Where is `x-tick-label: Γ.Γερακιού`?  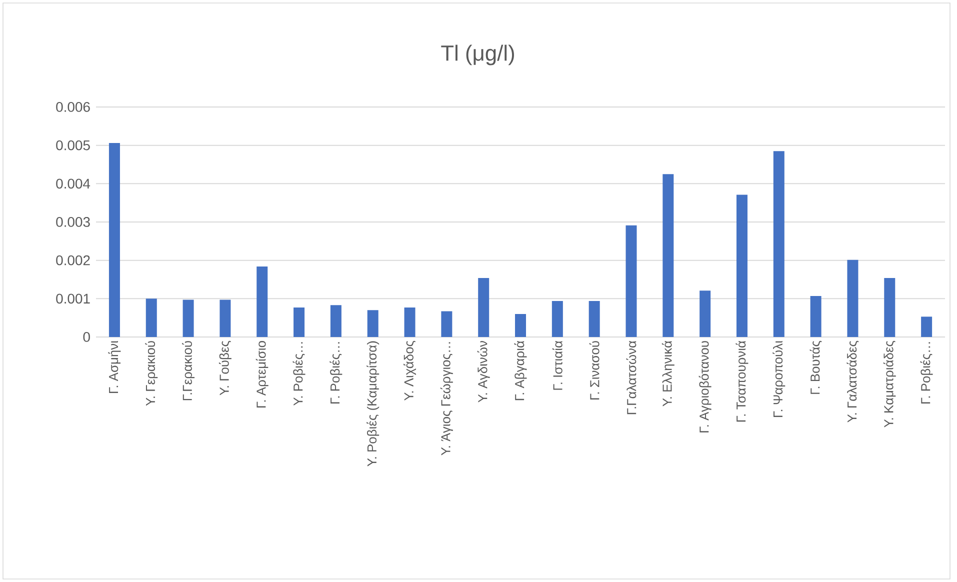
x-tick-label: Γ.Γερακιού is located at coordinates (188, 370).